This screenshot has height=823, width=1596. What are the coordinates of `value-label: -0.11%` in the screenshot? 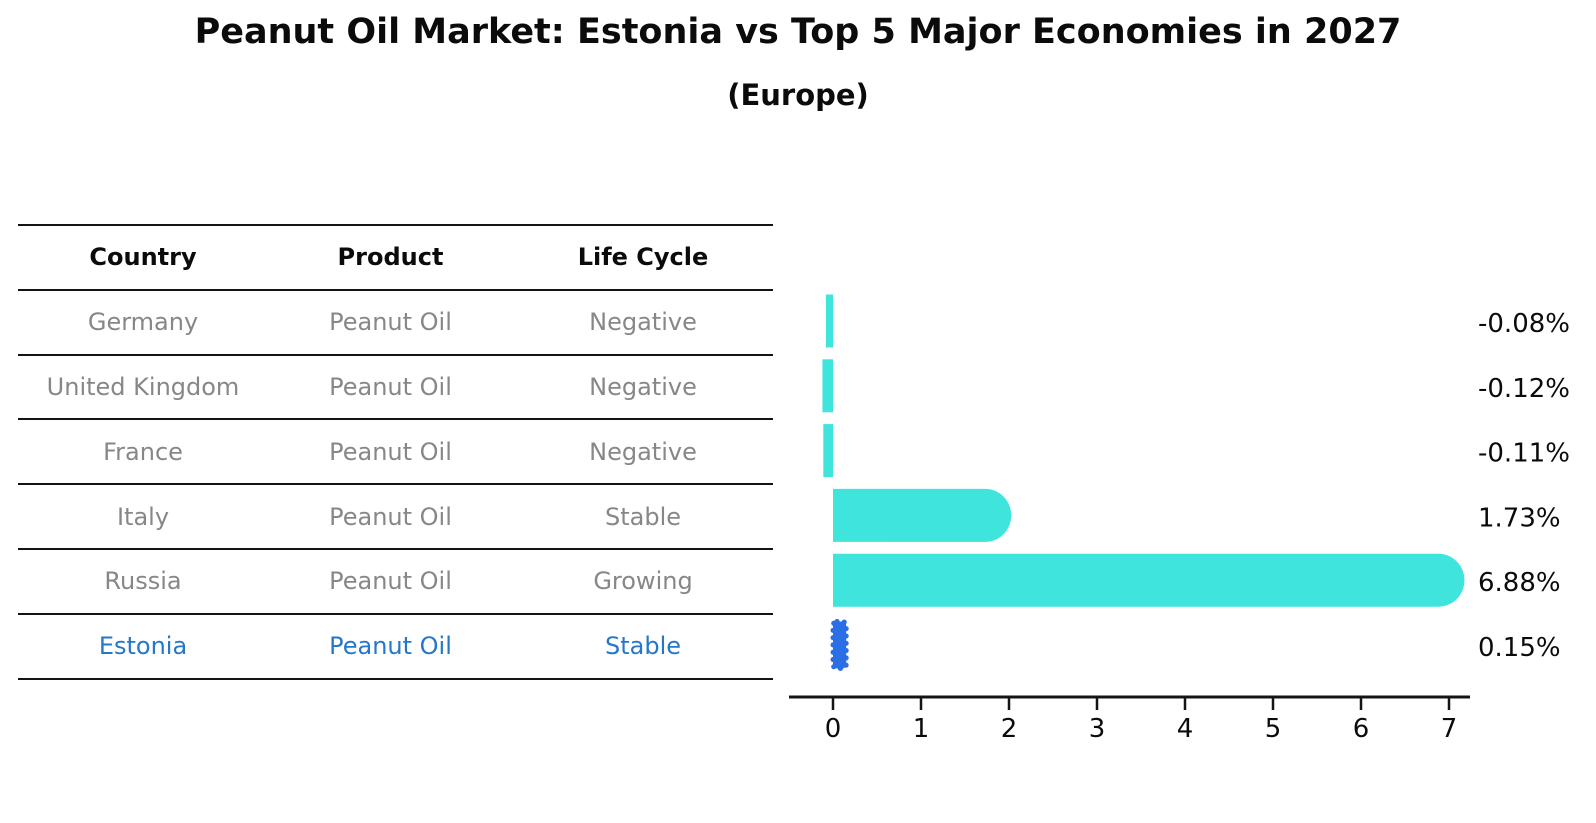 It's located at (1524, 454).